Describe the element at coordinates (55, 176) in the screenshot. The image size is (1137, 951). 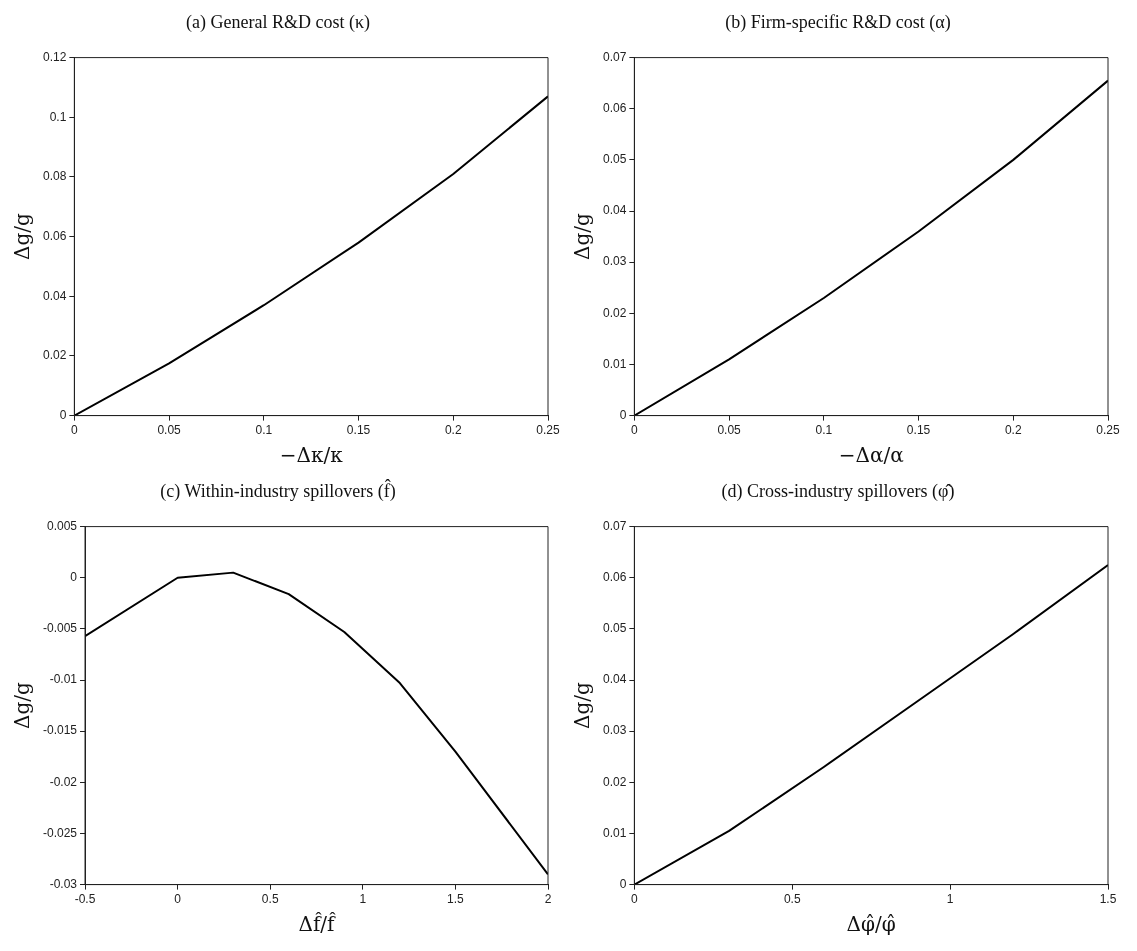
I see `y-tick-label: 0.08` at that location.